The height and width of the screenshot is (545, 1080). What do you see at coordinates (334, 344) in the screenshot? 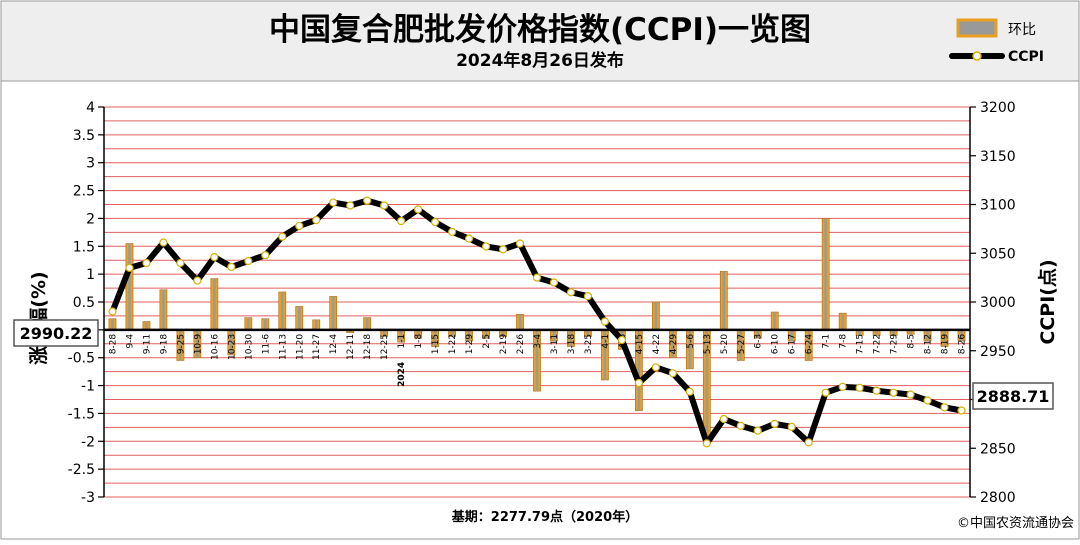
I see `x-tick-label-12-4: 12-4` at bounding box center [334, 344].